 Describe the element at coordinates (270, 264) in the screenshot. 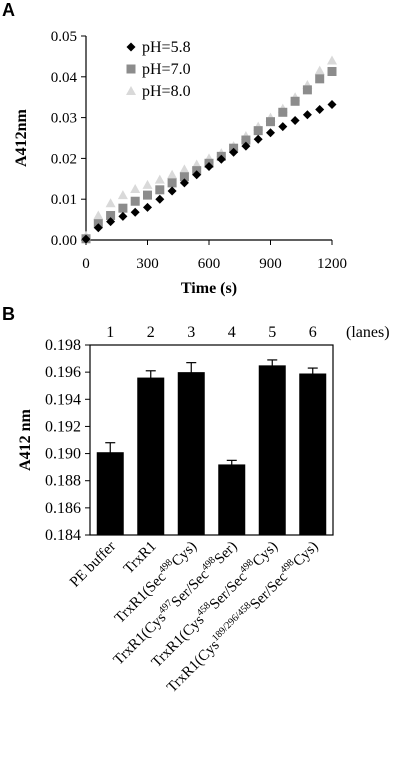

I see `a-x-tick-label: 900` at that location.